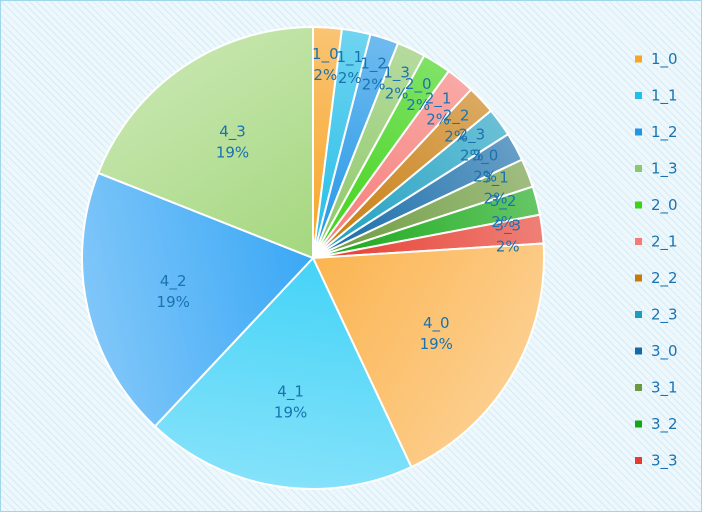 This screenshot has width=702, height=513. What do you see at coordinates (456, 116) in the screenshot?
I see `slice-label-2_2: 2_2` at bounding box center [456, 116].